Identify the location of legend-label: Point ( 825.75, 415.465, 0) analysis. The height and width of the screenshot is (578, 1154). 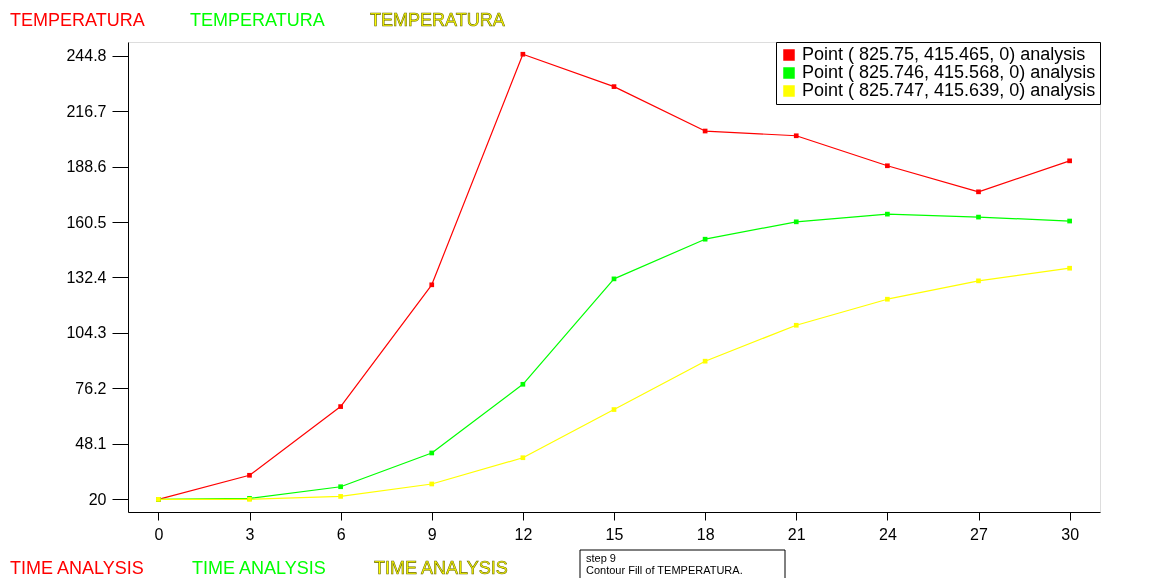
(944, 54).